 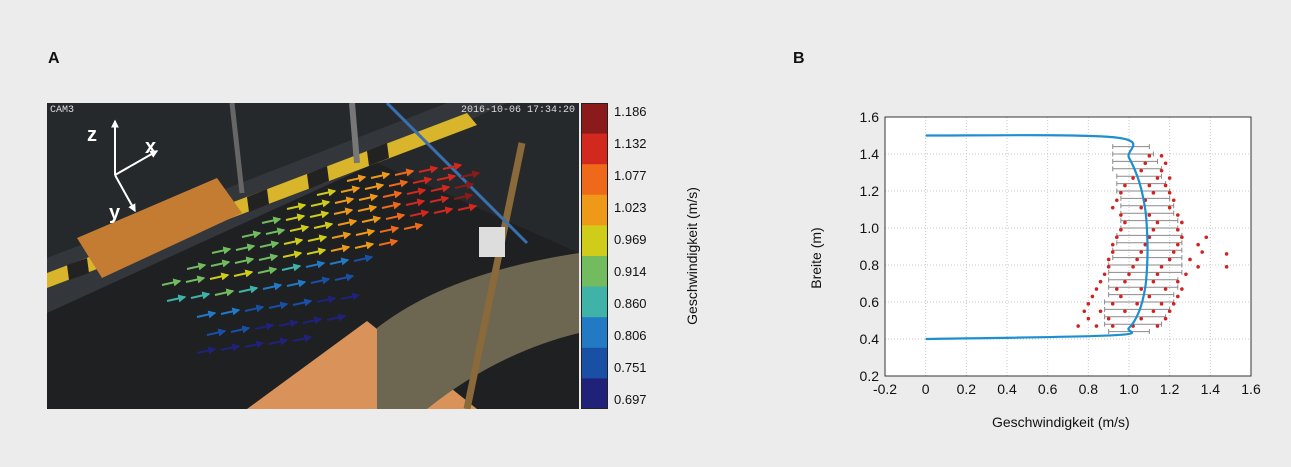 I want to click on x-tick-label: 0.4, so click(x=1007, y=389).